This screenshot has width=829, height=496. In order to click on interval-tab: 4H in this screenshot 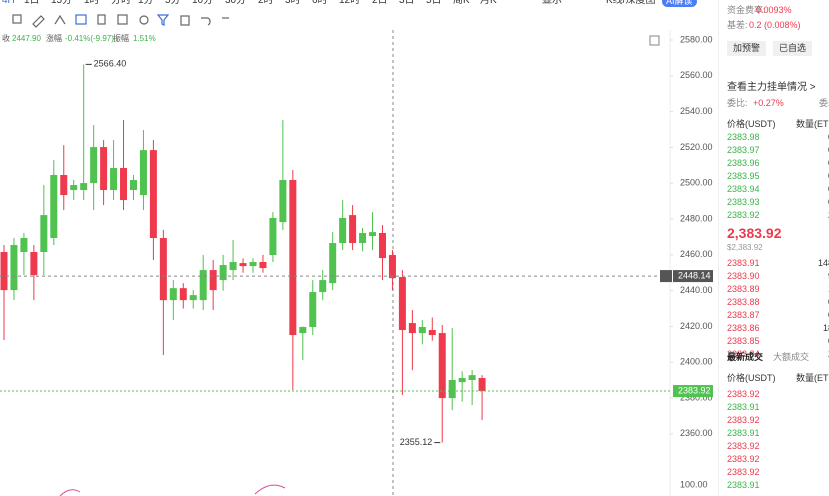, I will do `click(8, 3)`.